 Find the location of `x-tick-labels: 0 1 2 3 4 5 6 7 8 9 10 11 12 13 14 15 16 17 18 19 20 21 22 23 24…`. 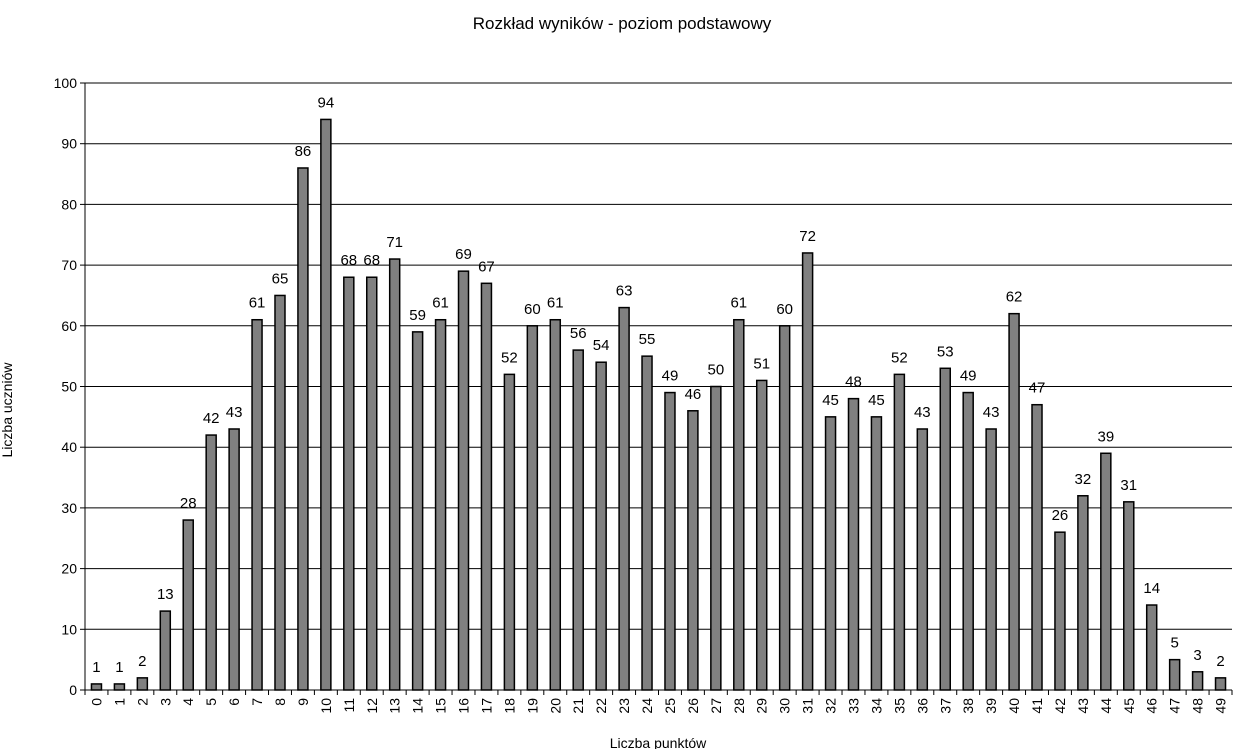

x-tick-labels: 0 1 2 3 4 5 6 7 8 9 10 11 12 13 14 15 16 17 18 19 20 21 22 23 24… is located at coordinates (658, 706).